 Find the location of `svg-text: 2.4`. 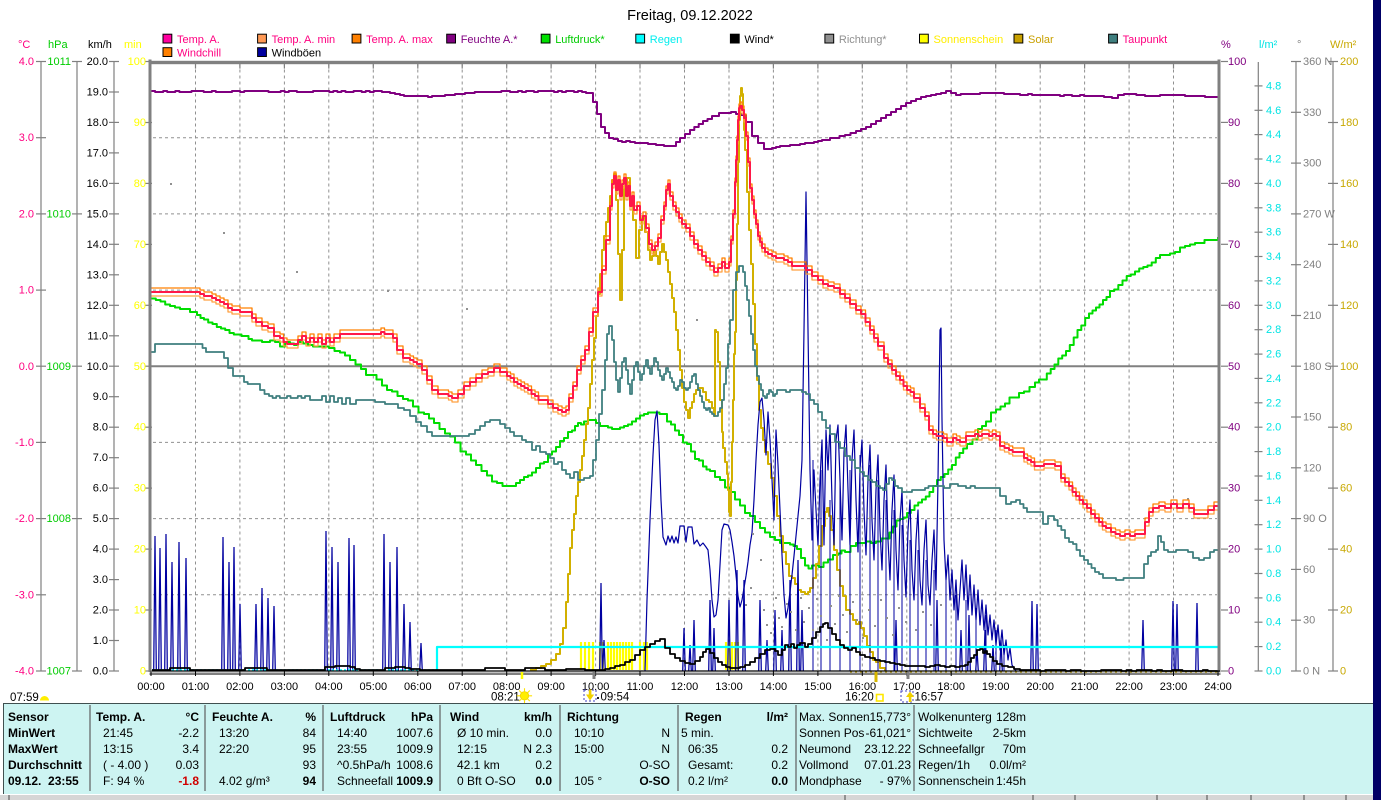

svg-text: 2.4 is located at coordinates (1273, 379).